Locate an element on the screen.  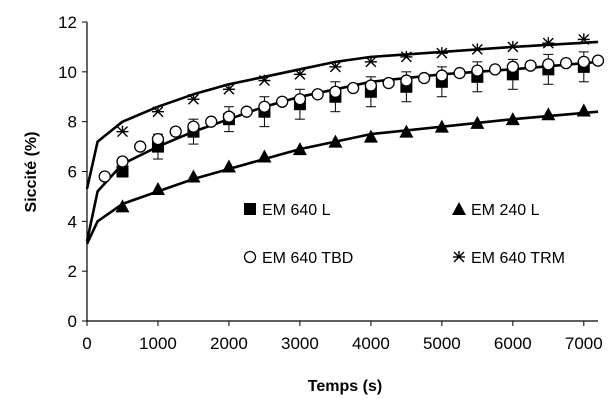
legend-label-1: EM 640 L is located at coordinates (296, 210).